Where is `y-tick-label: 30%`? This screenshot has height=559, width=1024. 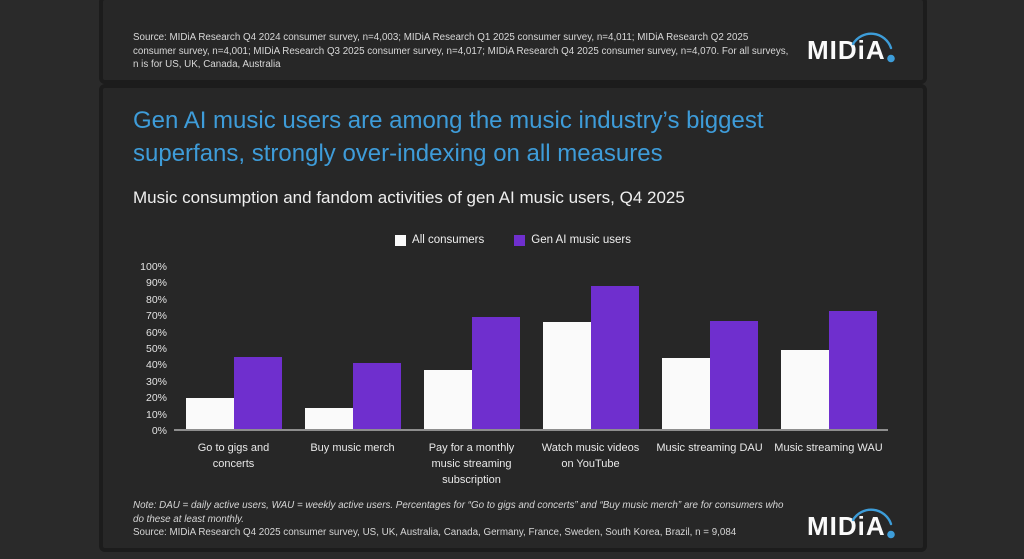 y-tick-label: 30% is located at coordinates (156, 381).